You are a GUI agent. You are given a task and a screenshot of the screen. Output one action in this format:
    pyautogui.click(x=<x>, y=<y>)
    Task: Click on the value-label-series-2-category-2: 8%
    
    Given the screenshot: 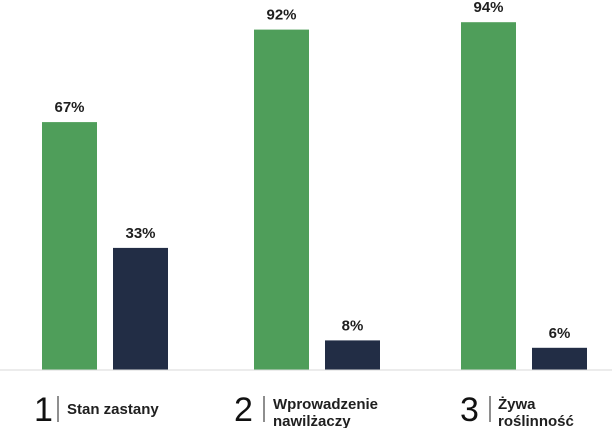 What is the action you would take?
    pyautogui.click(x=353, y=325)
    